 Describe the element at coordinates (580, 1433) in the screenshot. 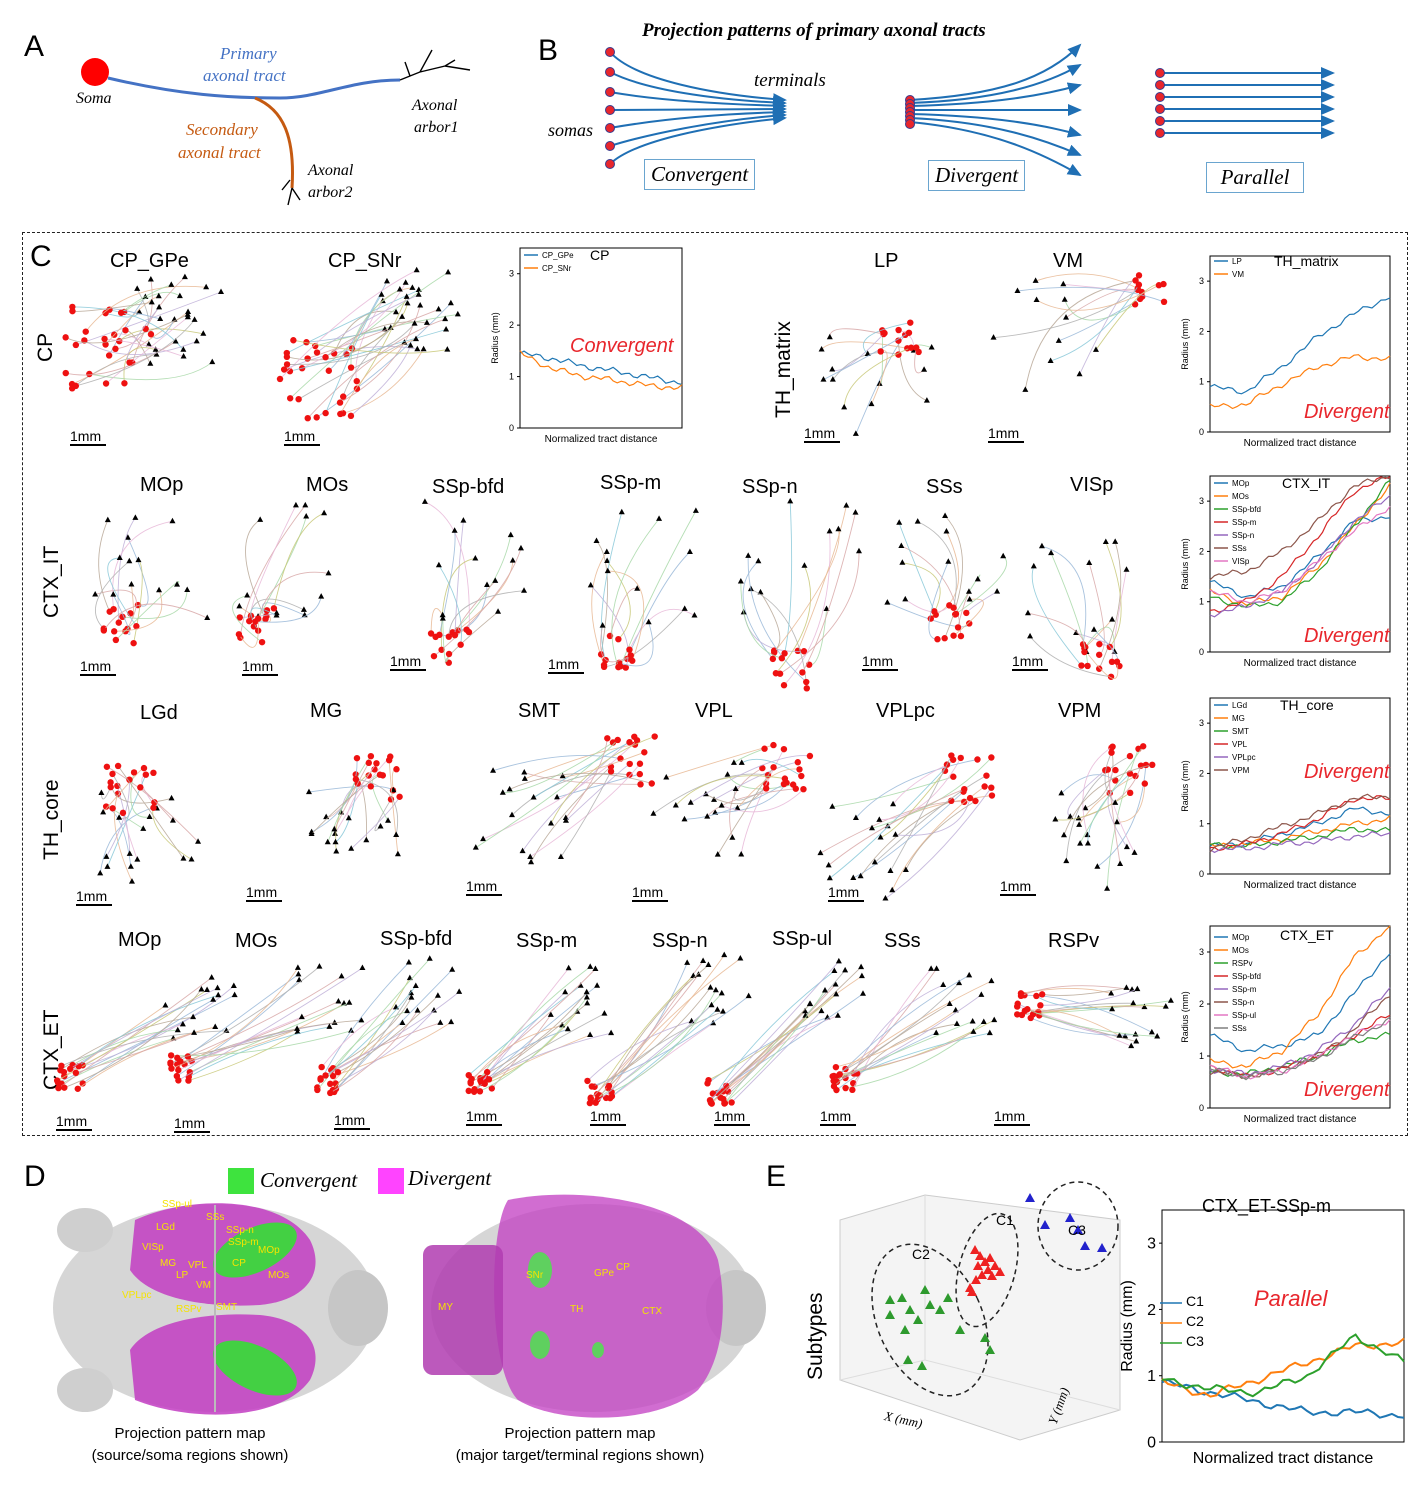

I see `caption-right-1: Projection pattern map` at that location.